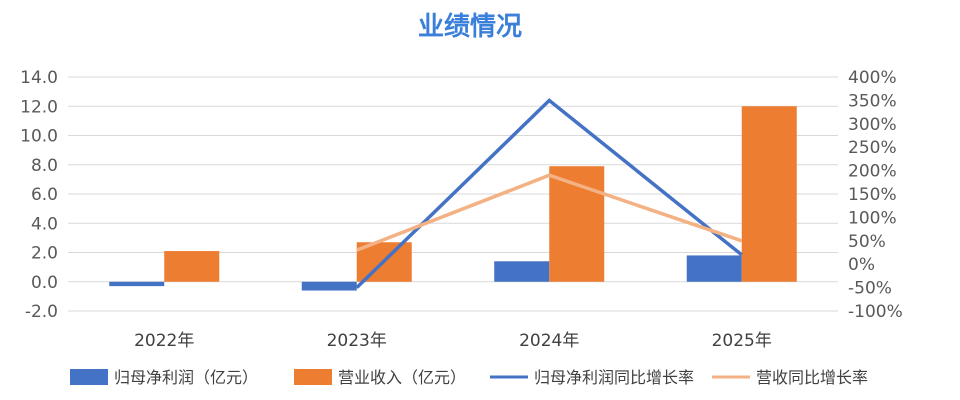  What do you see at coordinates (44, 195) in the screenshot?
I see `left-tick-label: 6.0` at bounding box center [44, 195].